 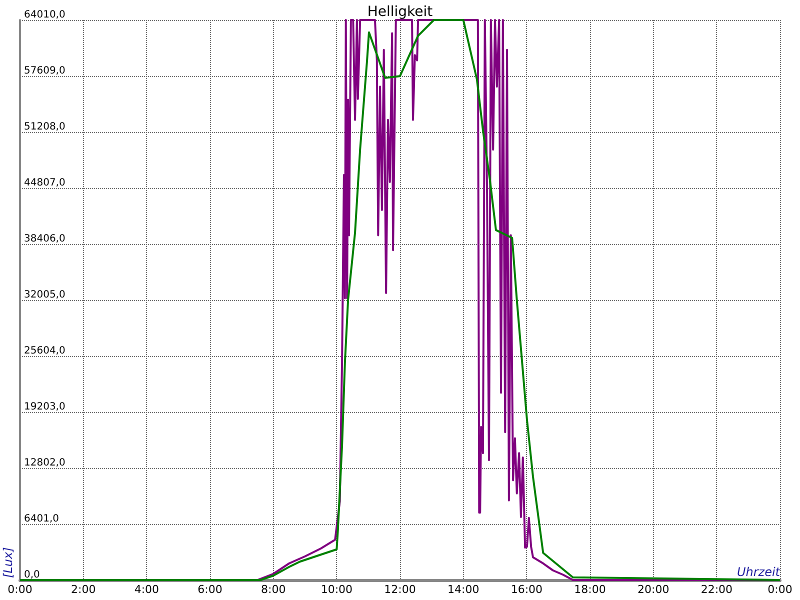 I want to click on x-tick-label: 4:00, so click(x=147, y=589).